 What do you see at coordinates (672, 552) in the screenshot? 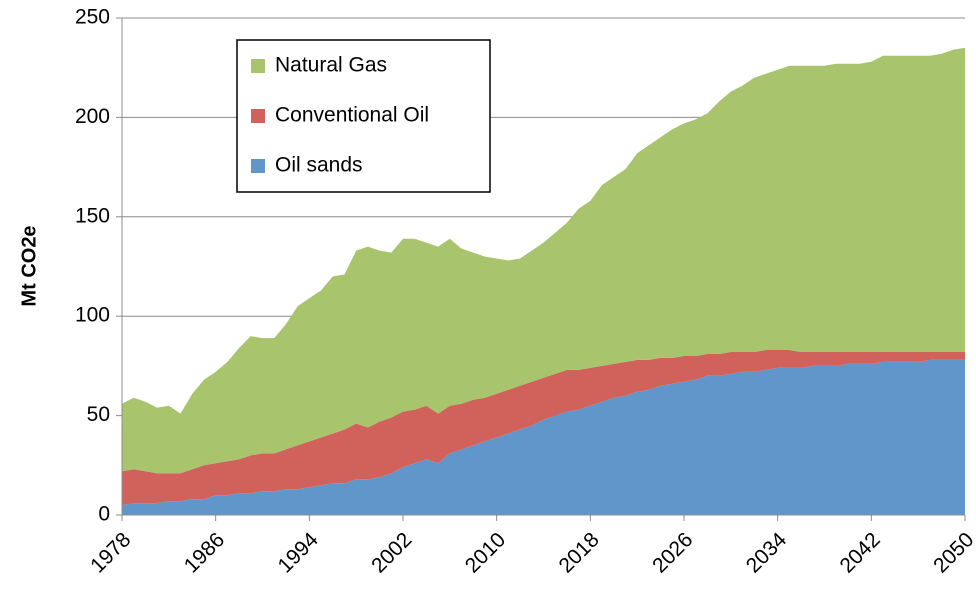
I see `x-tick-label: 2026` at bounding box center [672, 552].